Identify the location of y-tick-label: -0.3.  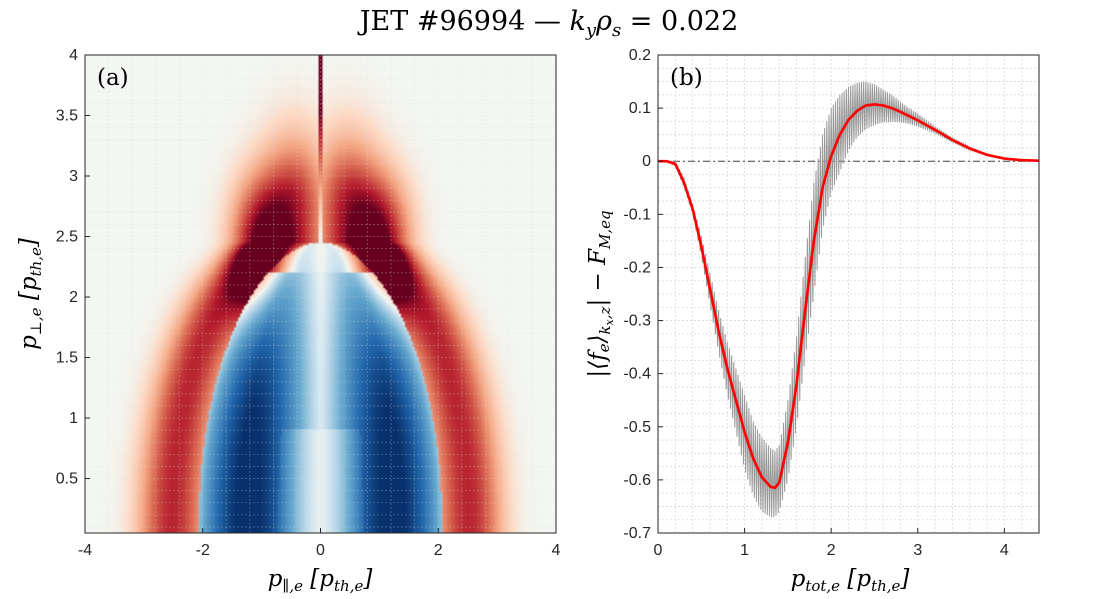
(637, 321).